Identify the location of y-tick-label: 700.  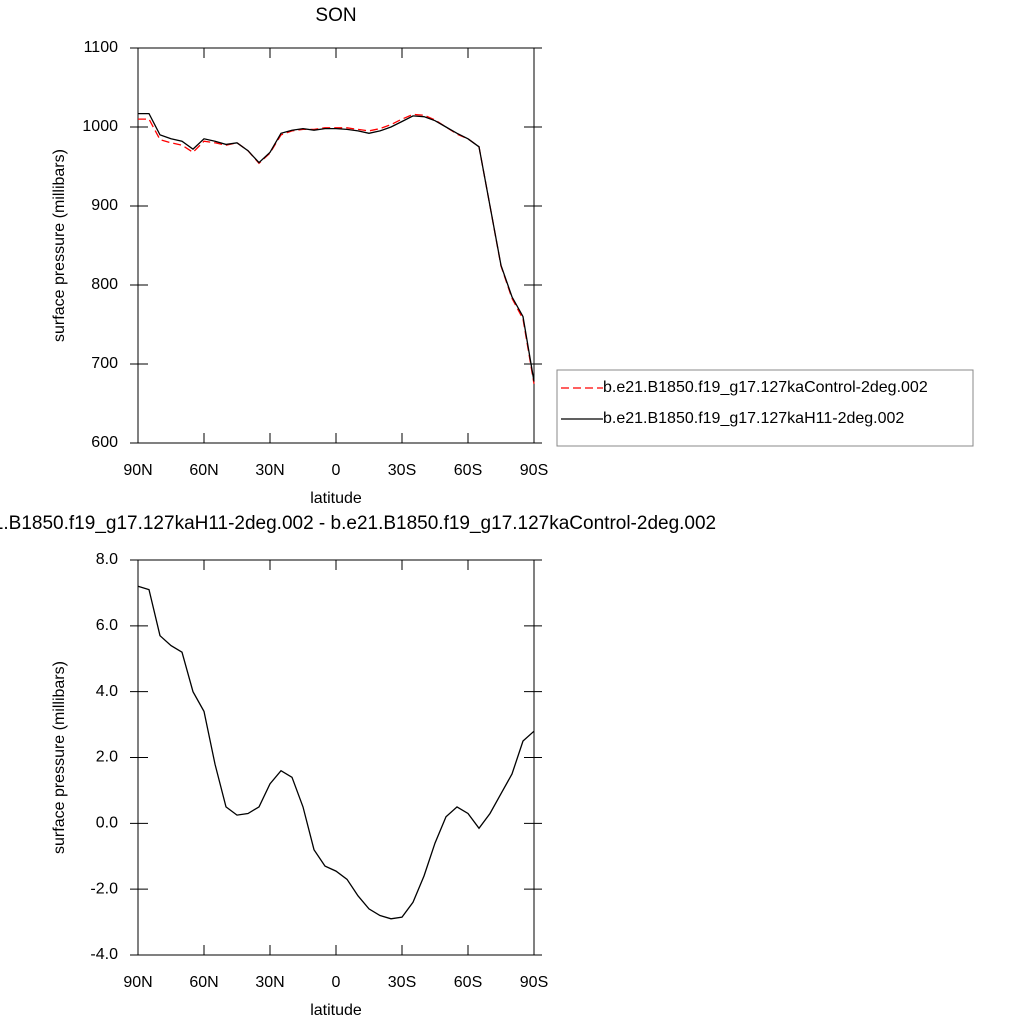
(104, 363).